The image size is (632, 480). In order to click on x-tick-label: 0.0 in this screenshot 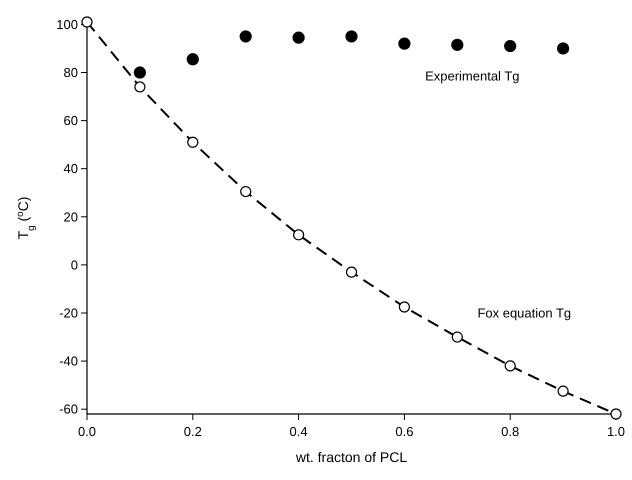, I will do `click(87, 431)`.